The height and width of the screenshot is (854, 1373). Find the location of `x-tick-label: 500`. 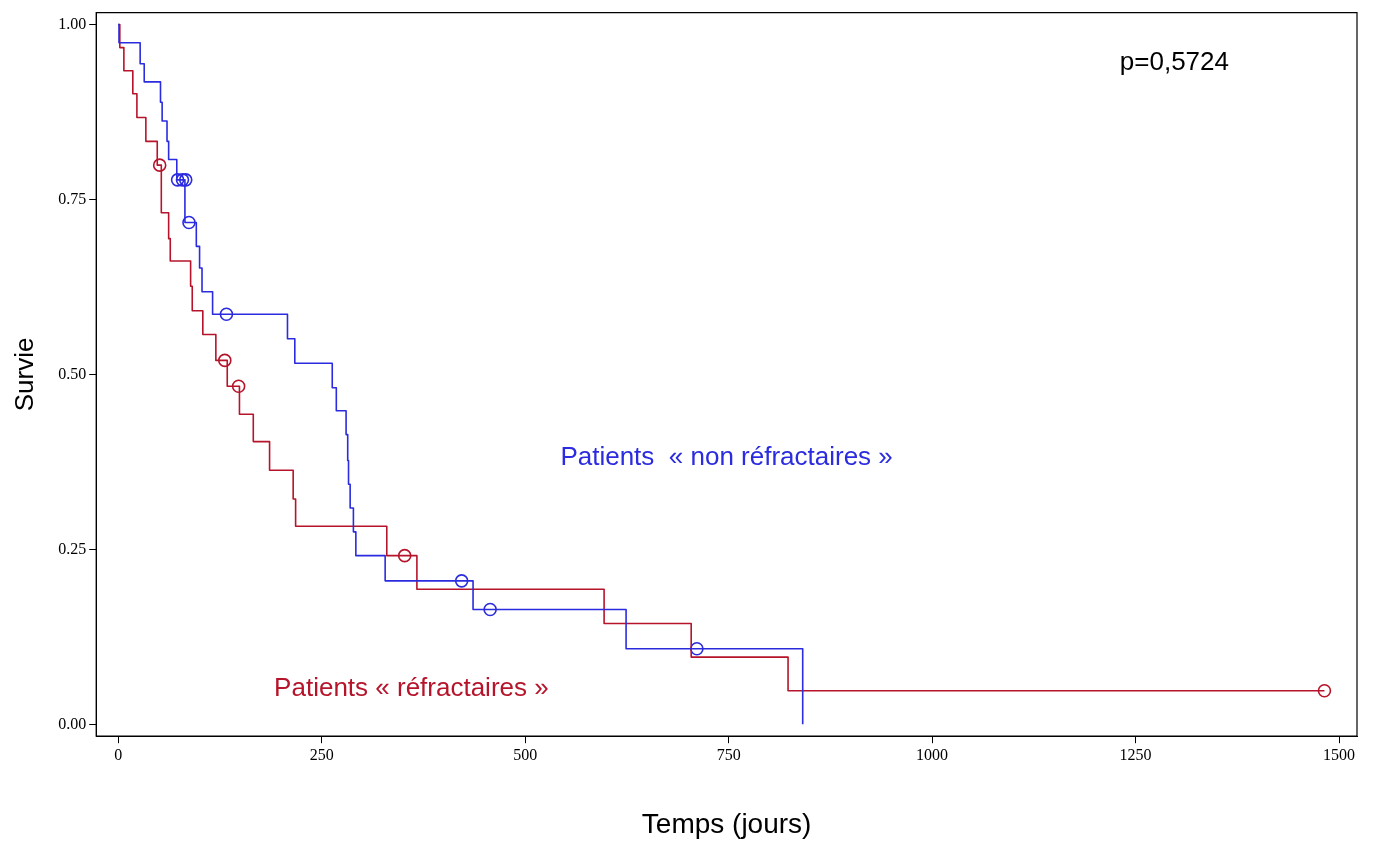

x-tick-label: 500 is located at coordinates (525, 754).